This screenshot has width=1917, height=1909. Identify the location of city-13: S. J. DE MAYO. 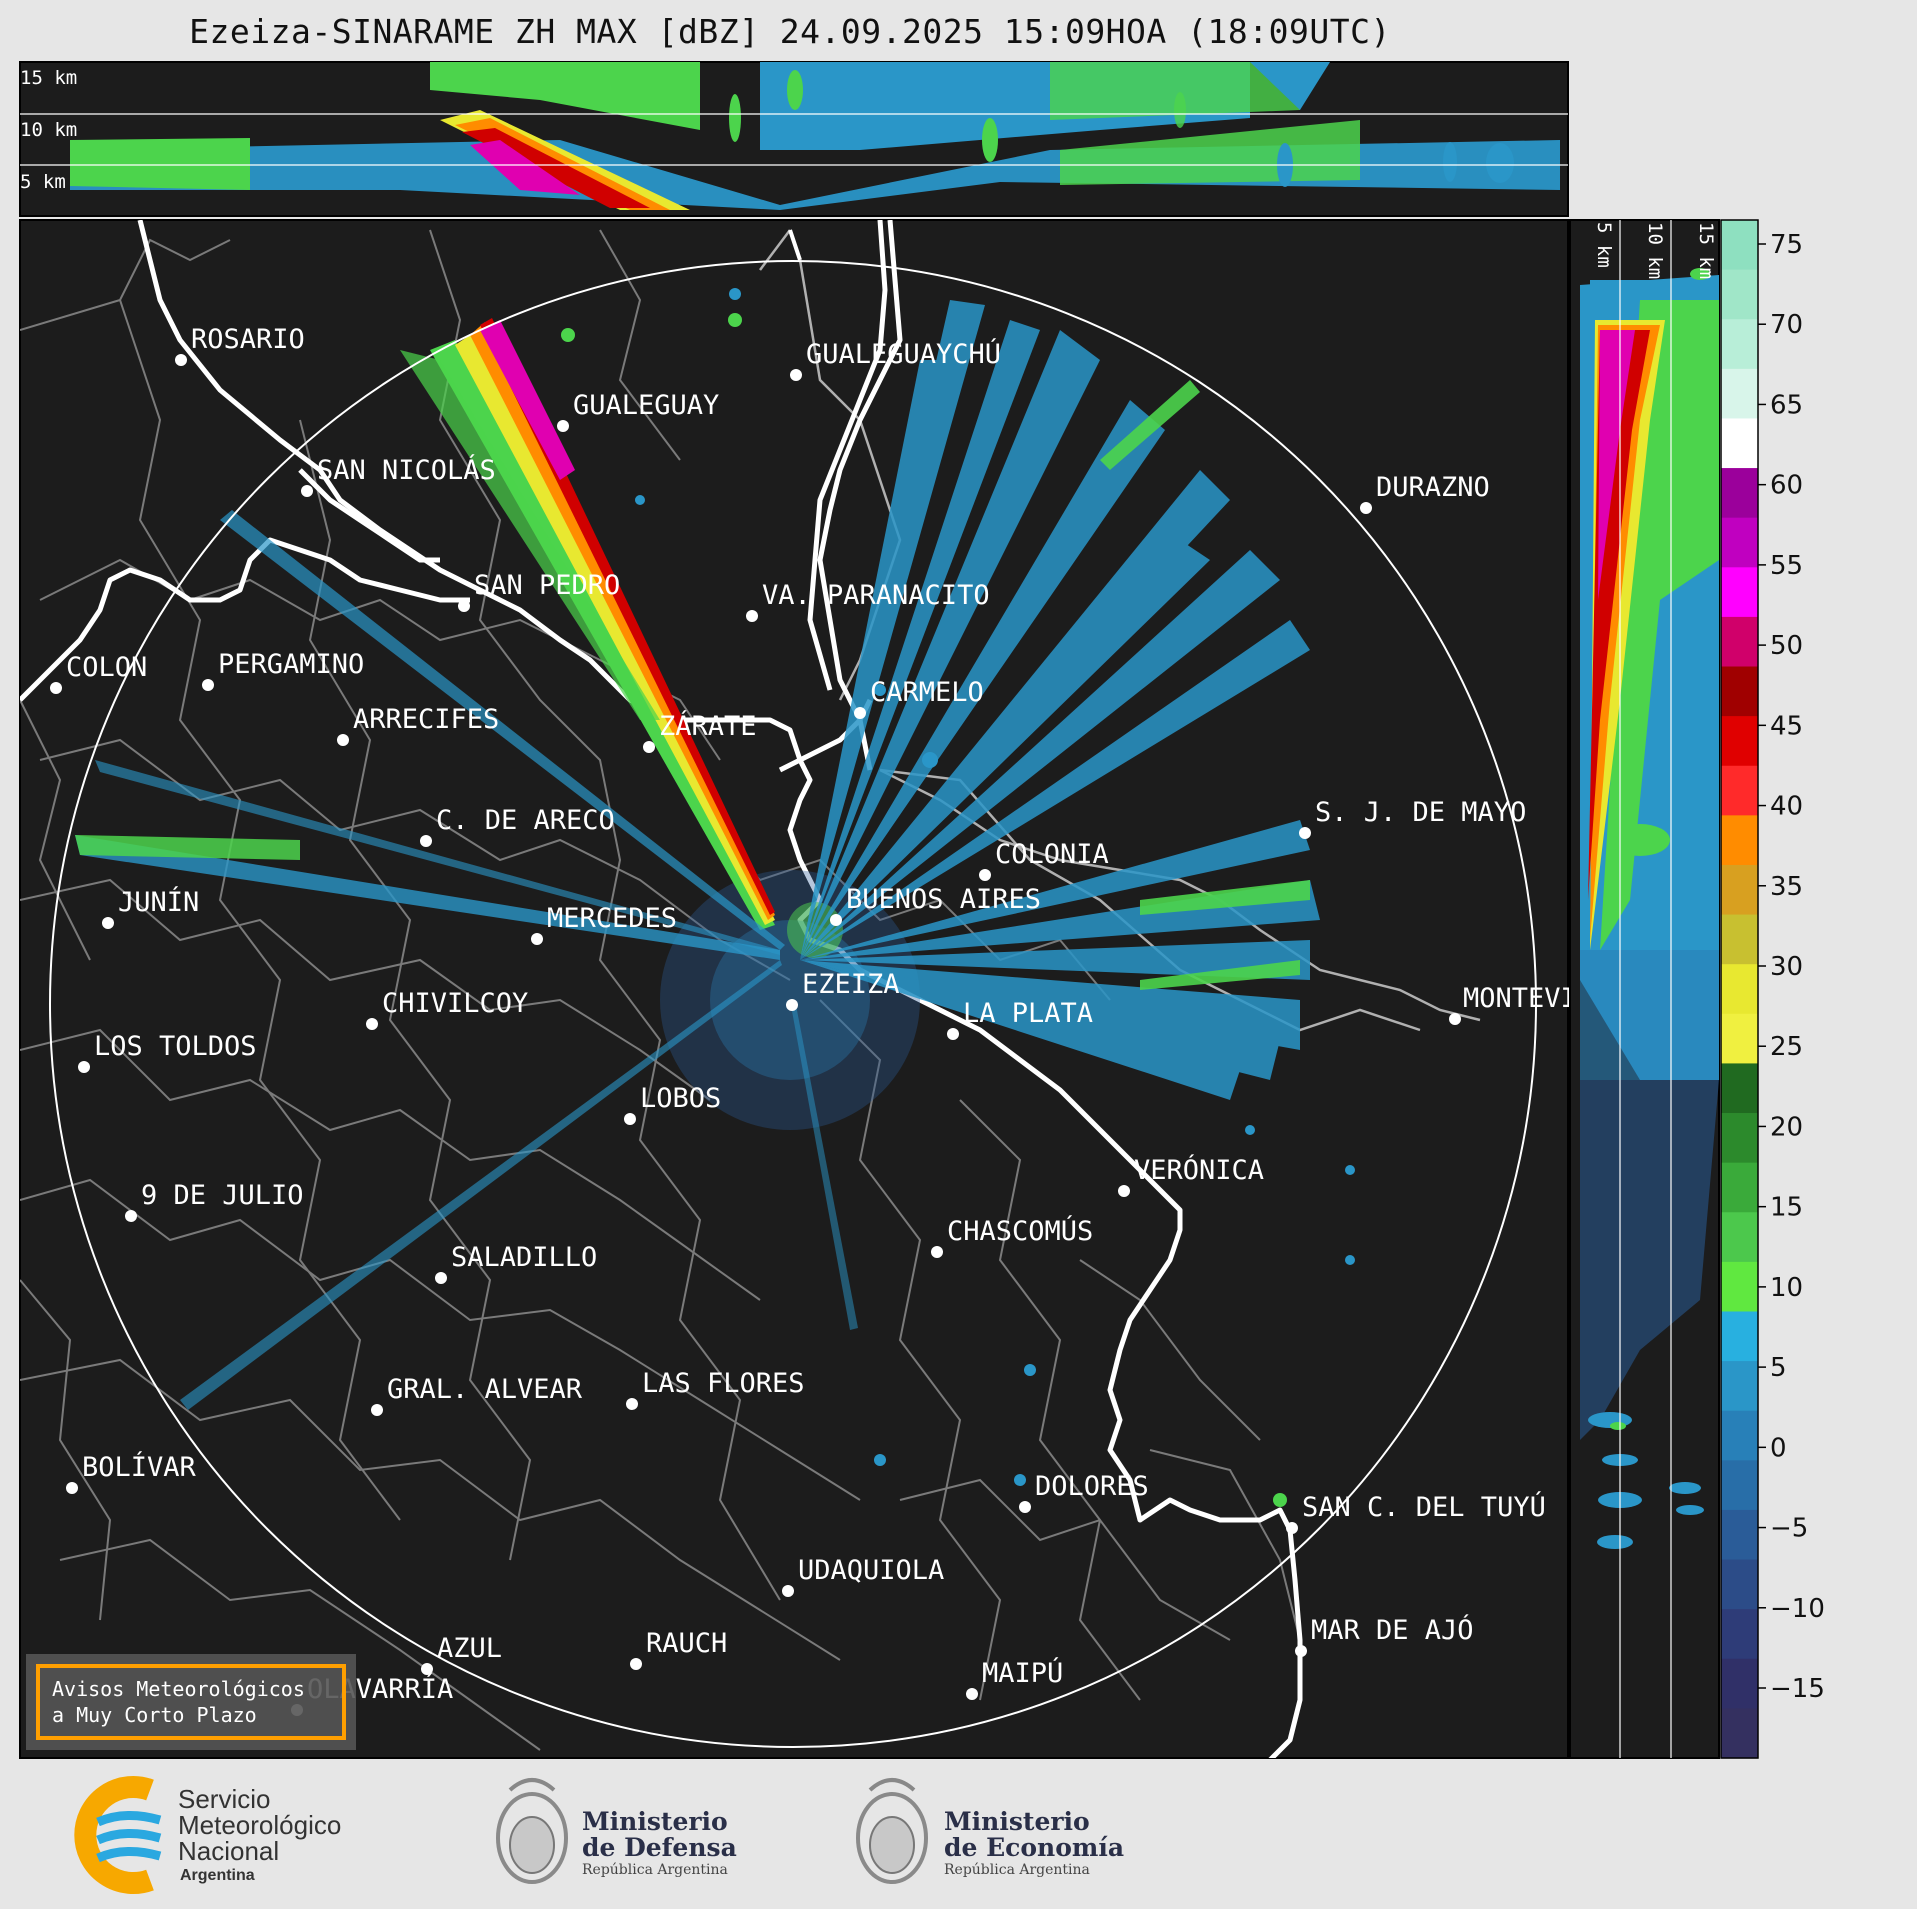
(1412, 818).